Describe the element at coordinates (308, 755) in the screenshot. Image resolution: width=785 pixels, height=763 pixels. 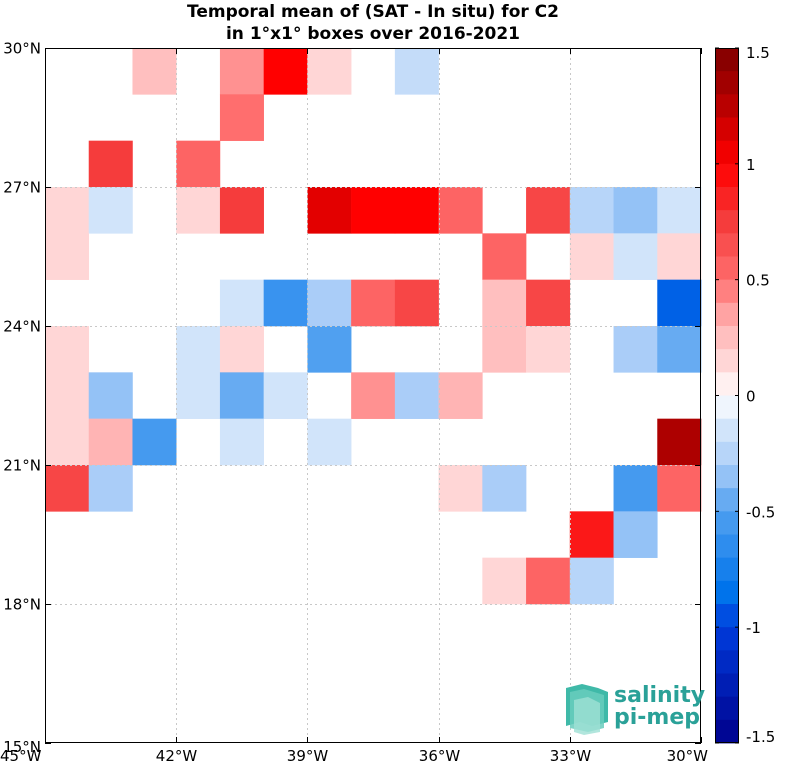
I see `x-tick-label-2: 39°W` at that location.